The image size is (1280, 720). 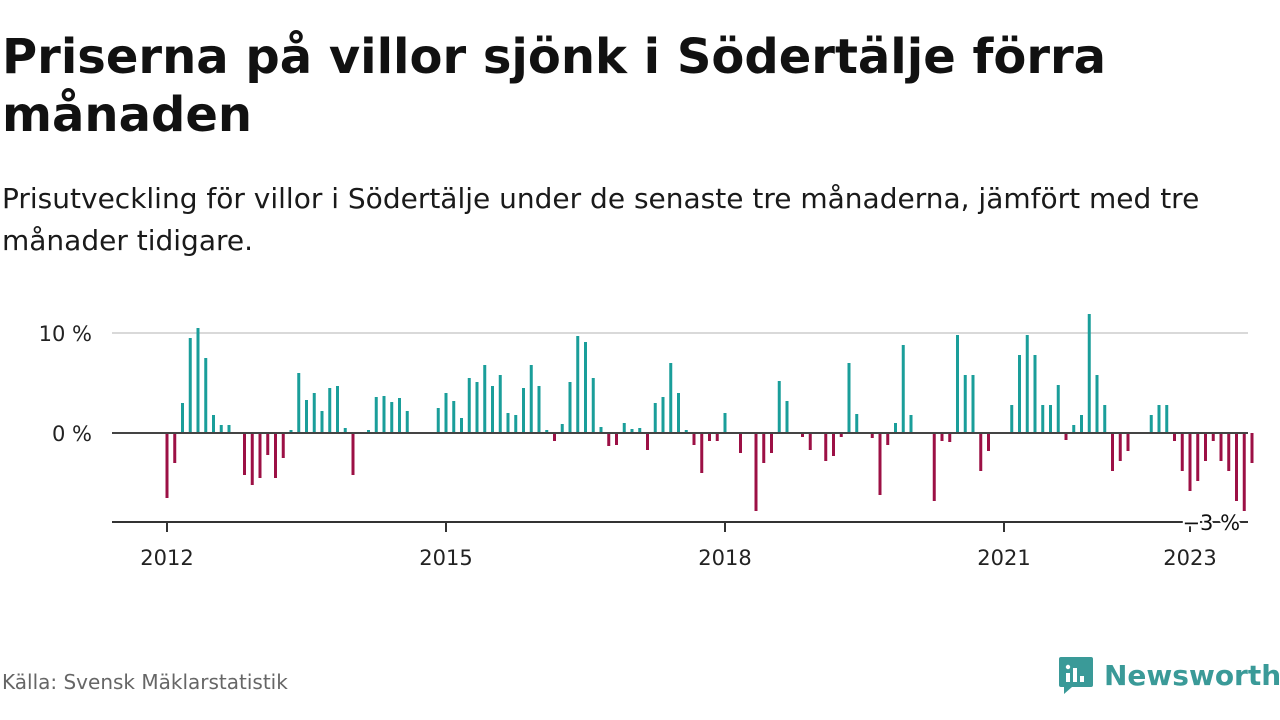 I want to click on brand-logo: Newsworthy, so click(x=1169, y=675).